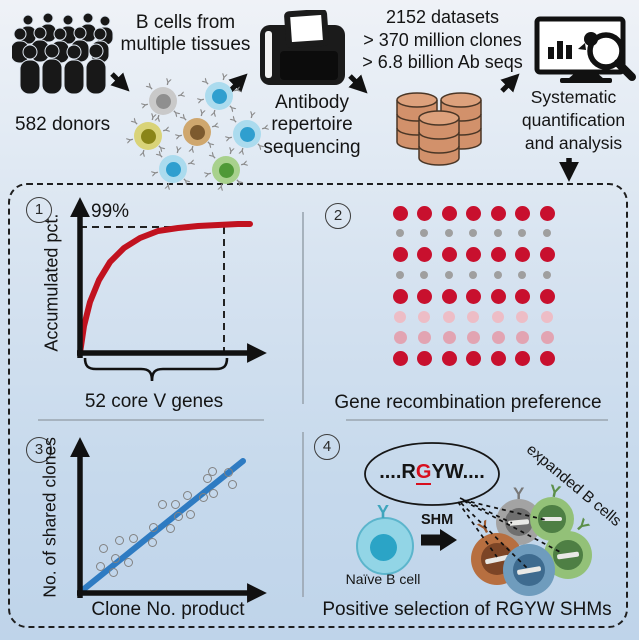  What do you see at coordinates (467, 609) in the screenshot?
I see `p4-caption: Positive selection of RGYW SHMs` at bounding box center [467, 609].